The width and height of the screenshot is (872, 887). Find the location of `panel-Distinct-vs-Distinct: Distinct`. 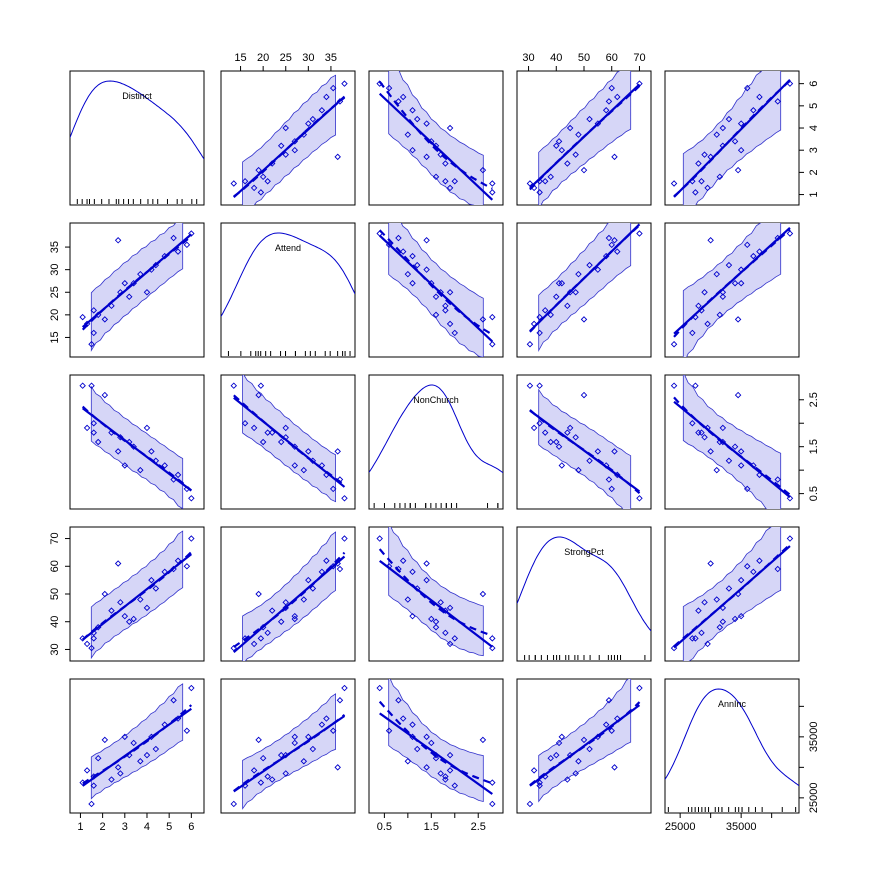

panel-Distinct-vs-Distinct: Distinct is located at coordinates (137, 138).